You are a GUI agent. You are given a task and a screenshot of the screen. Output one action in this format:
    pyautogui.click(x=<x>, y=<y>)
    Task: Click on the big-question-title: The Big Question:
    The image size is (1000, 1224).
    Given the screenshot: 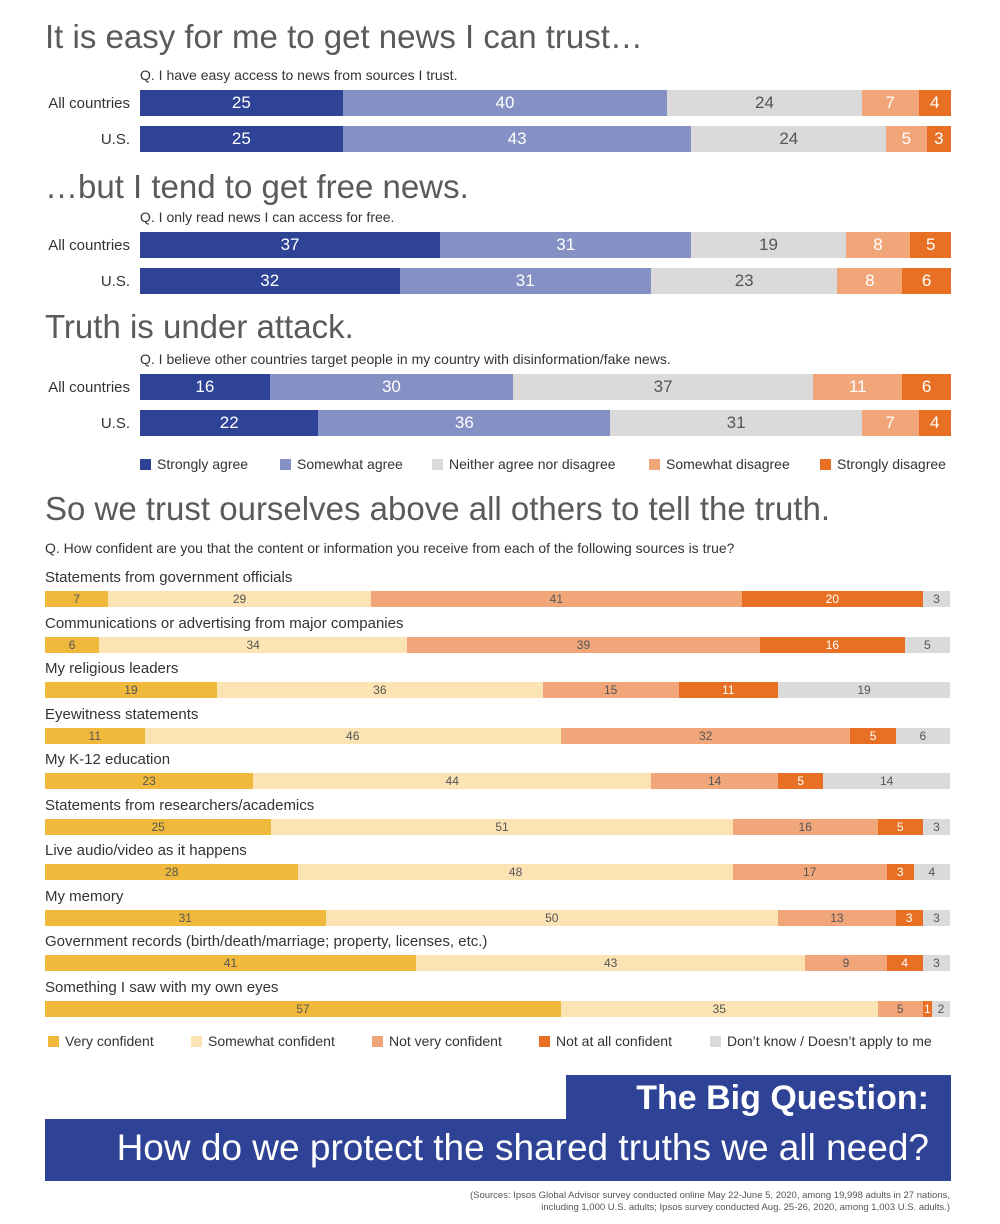 What is the action you would take?
    pyautogui.click(x=782, y=1098)
    